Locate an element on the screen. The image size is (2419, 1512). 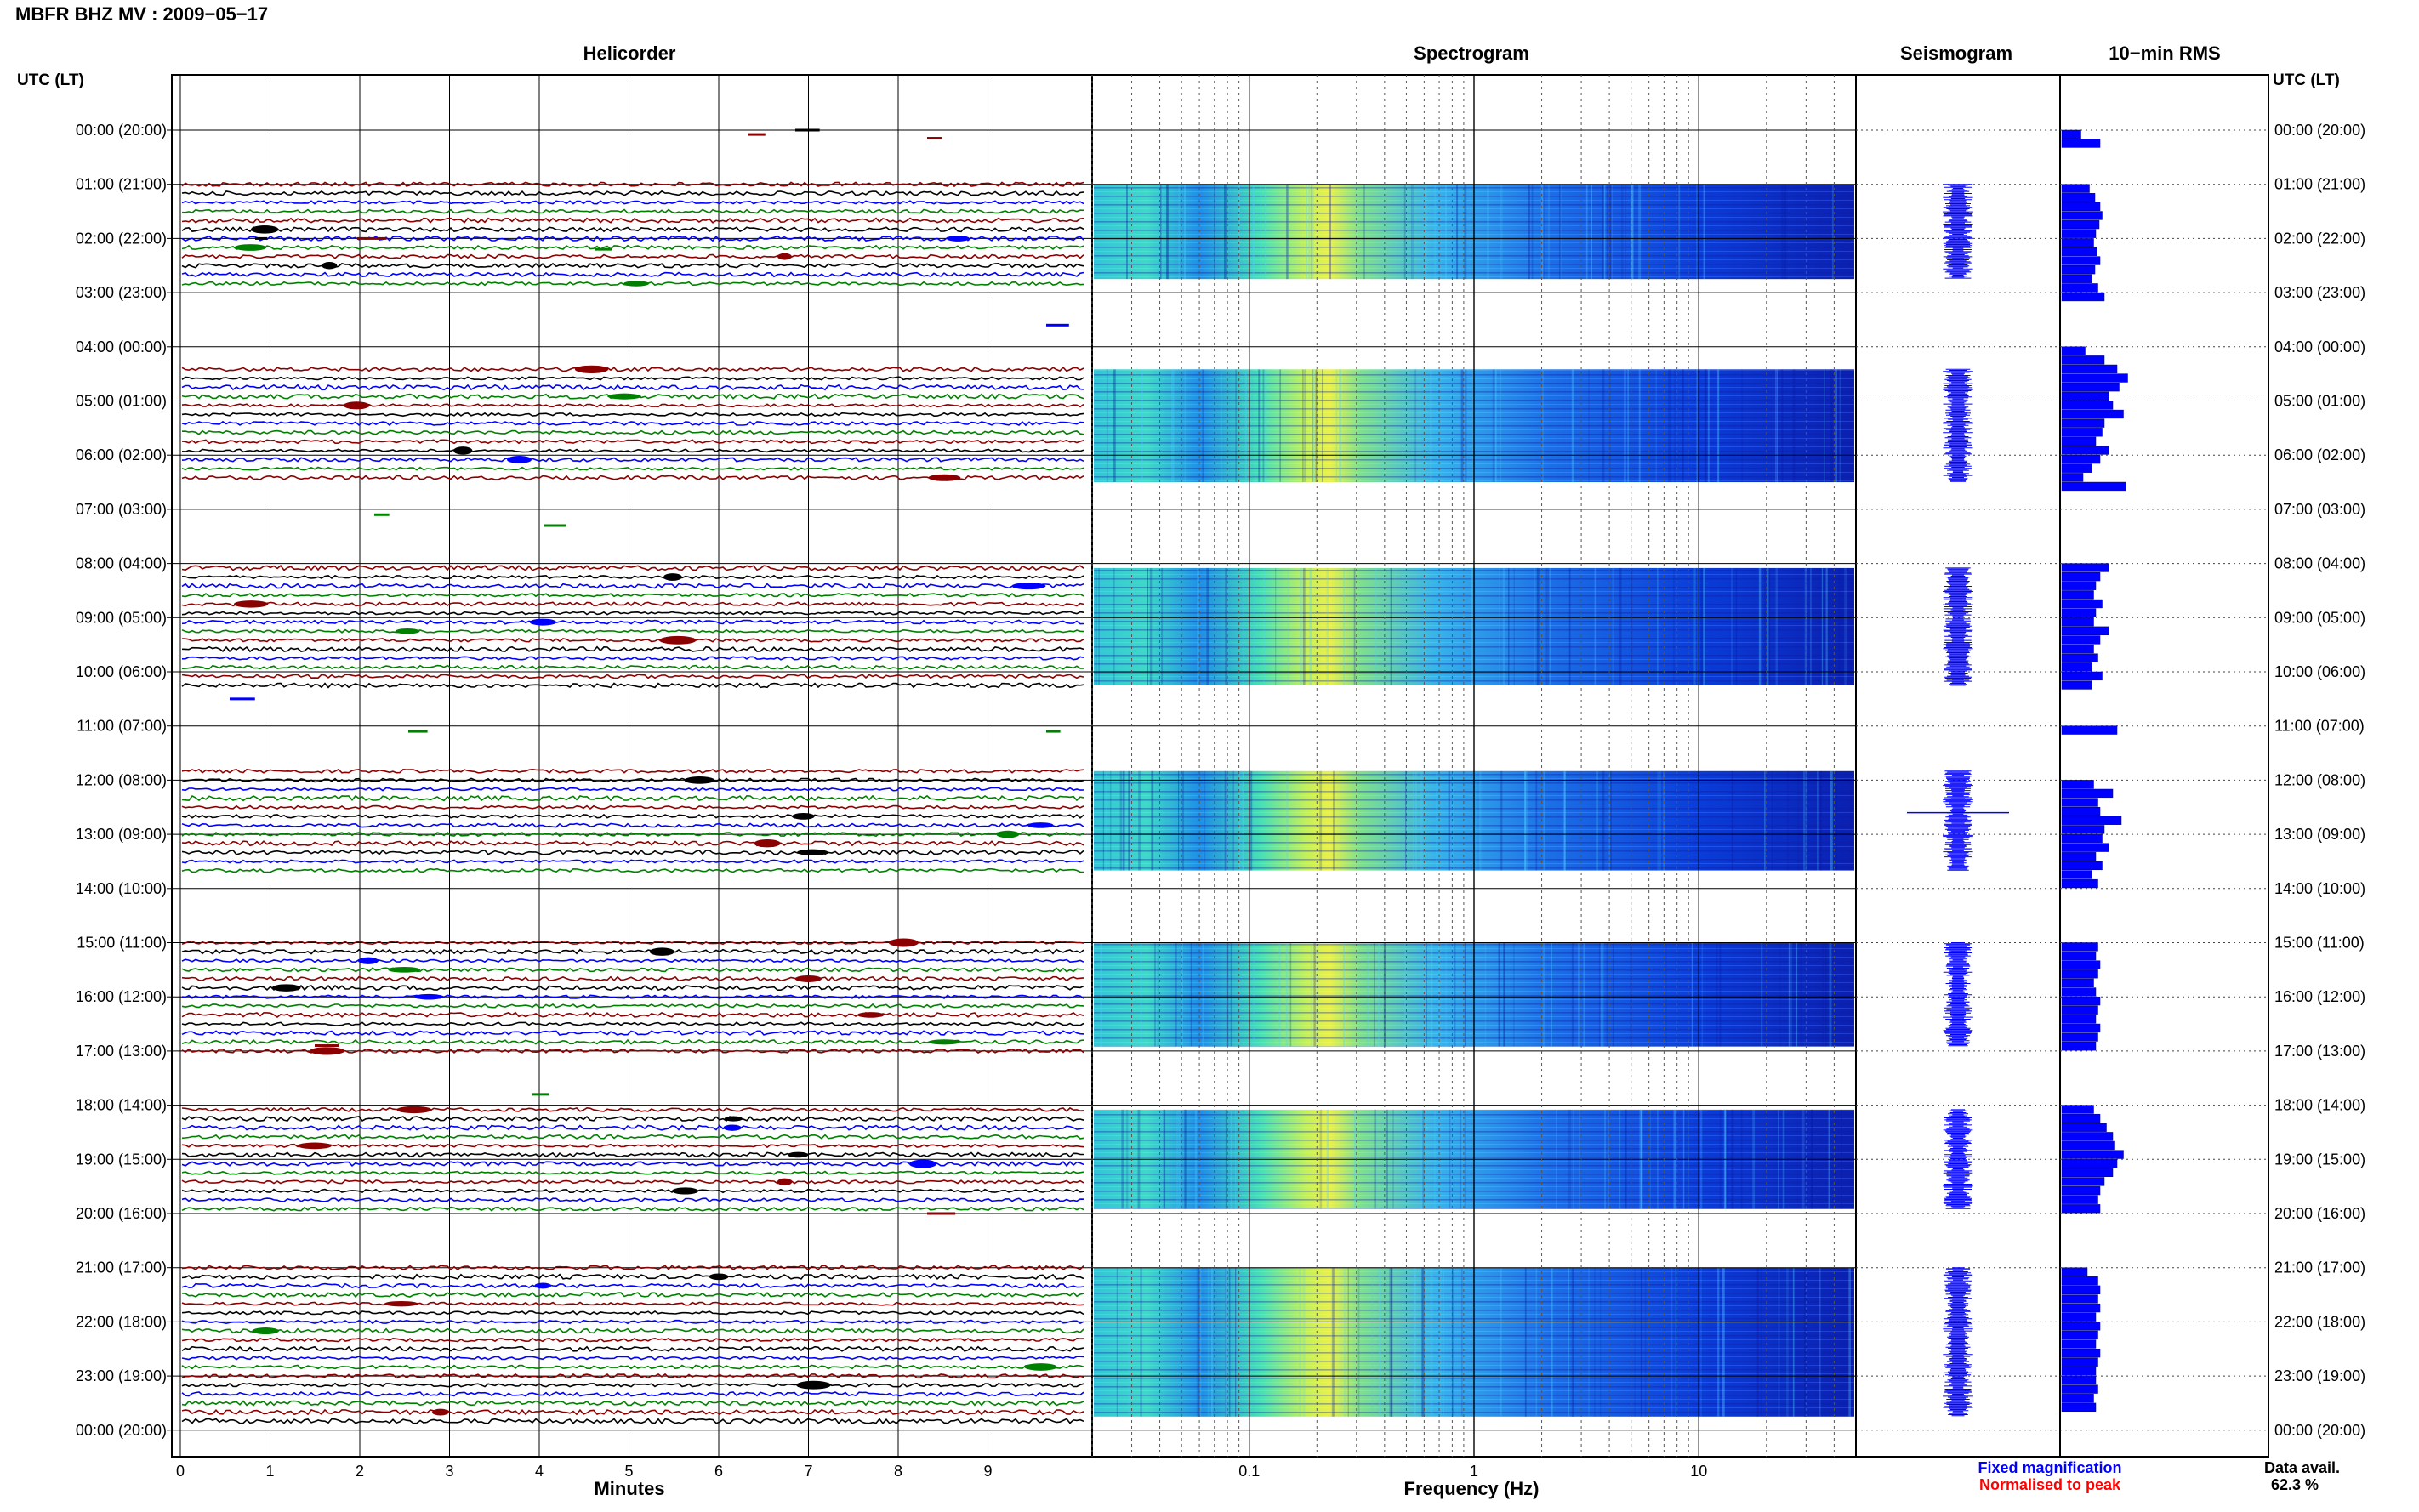
minute-tick-label: 9 is located at coordinates (987, 1471).